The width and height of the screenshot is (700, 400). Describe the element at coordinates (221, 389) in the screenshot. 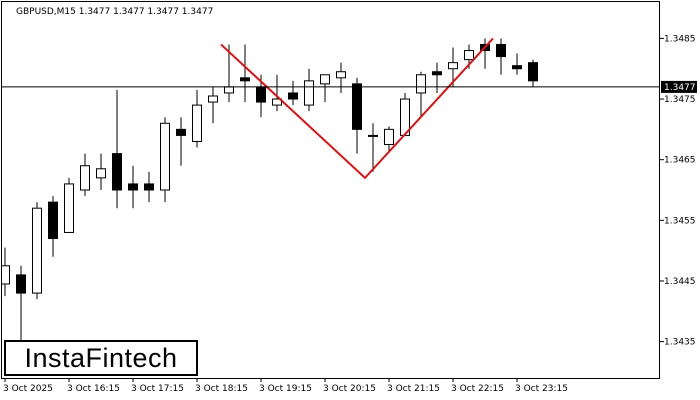

I see `x-tick-label: 3 Oct 18:15` at that location.